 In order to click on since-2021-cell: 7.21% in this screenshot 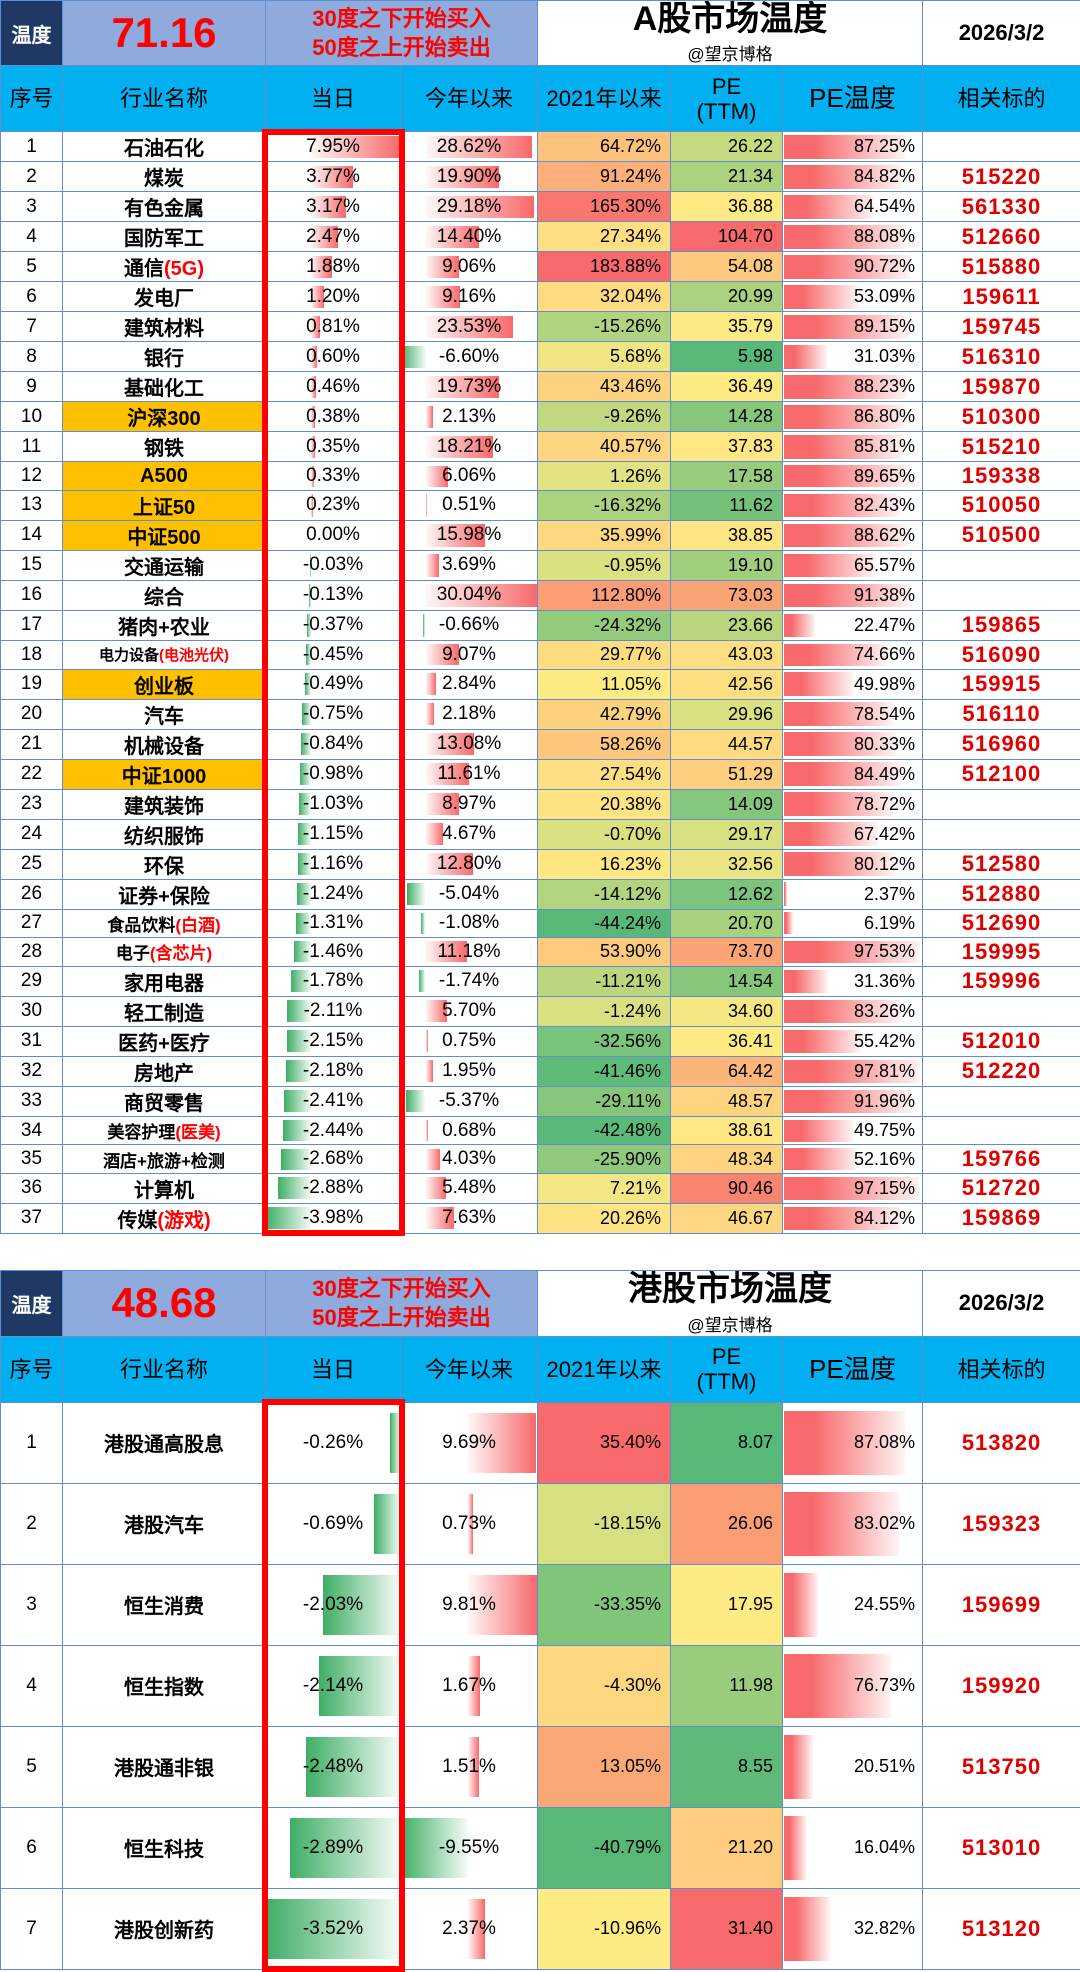, I will do `click(604, 1188)`.